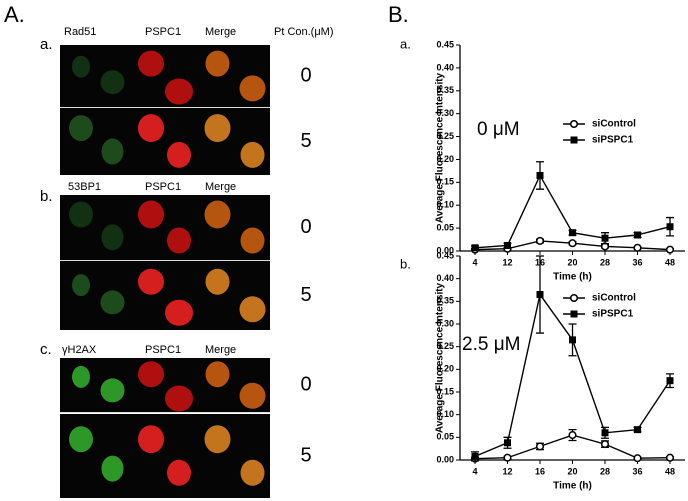 The height and width of the screenshot is (501, 688). Describe the element at coordinates (445, 323) in the screenshot. I see `y-tick-label: 0.30` at that location.